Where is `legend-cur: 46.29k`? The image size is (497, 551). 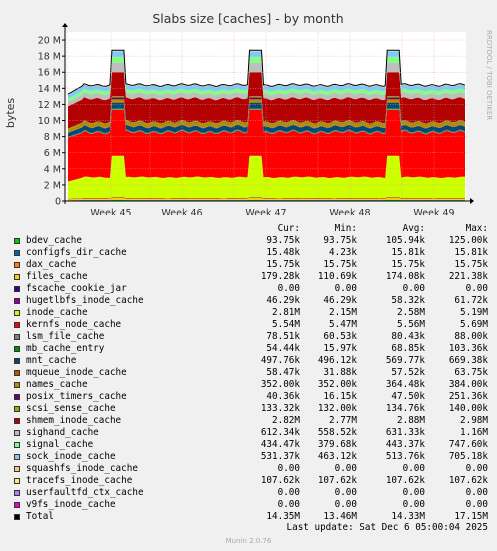 legend-cur: 46.29k is located at coordinates (283, 300).